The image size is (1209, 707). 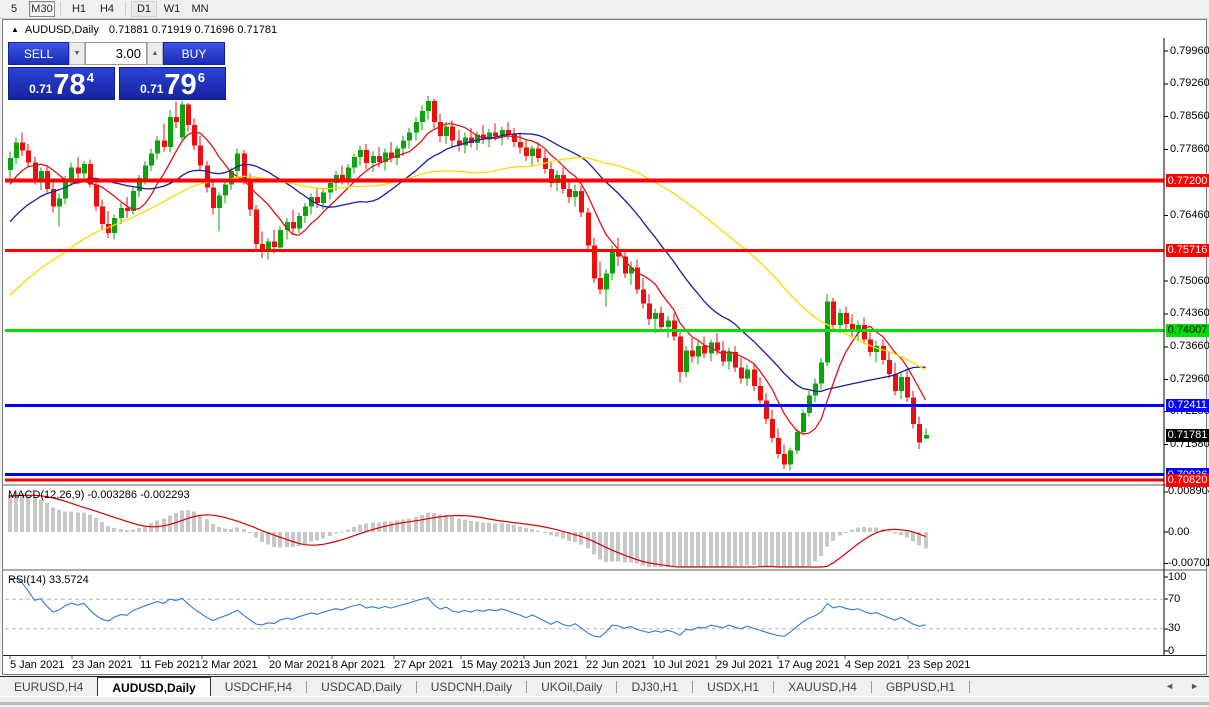 I want to click on volume-increase-button: ▲, so click(x=155, y=53).